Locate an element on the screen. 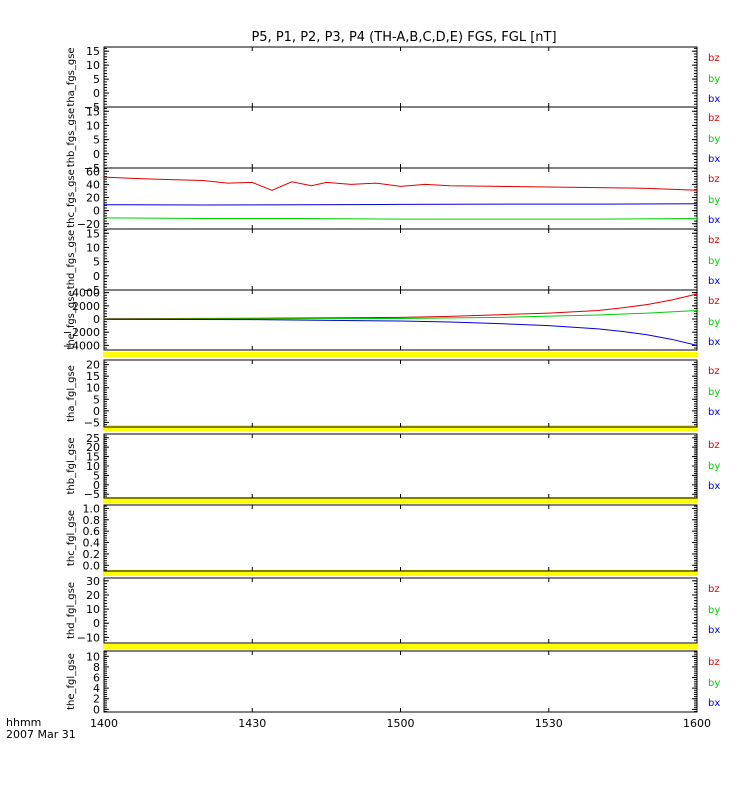 This screenshot has width=750, height=800. y-axis-label: thd_fgs_gse is located at coordinates (71, 259).